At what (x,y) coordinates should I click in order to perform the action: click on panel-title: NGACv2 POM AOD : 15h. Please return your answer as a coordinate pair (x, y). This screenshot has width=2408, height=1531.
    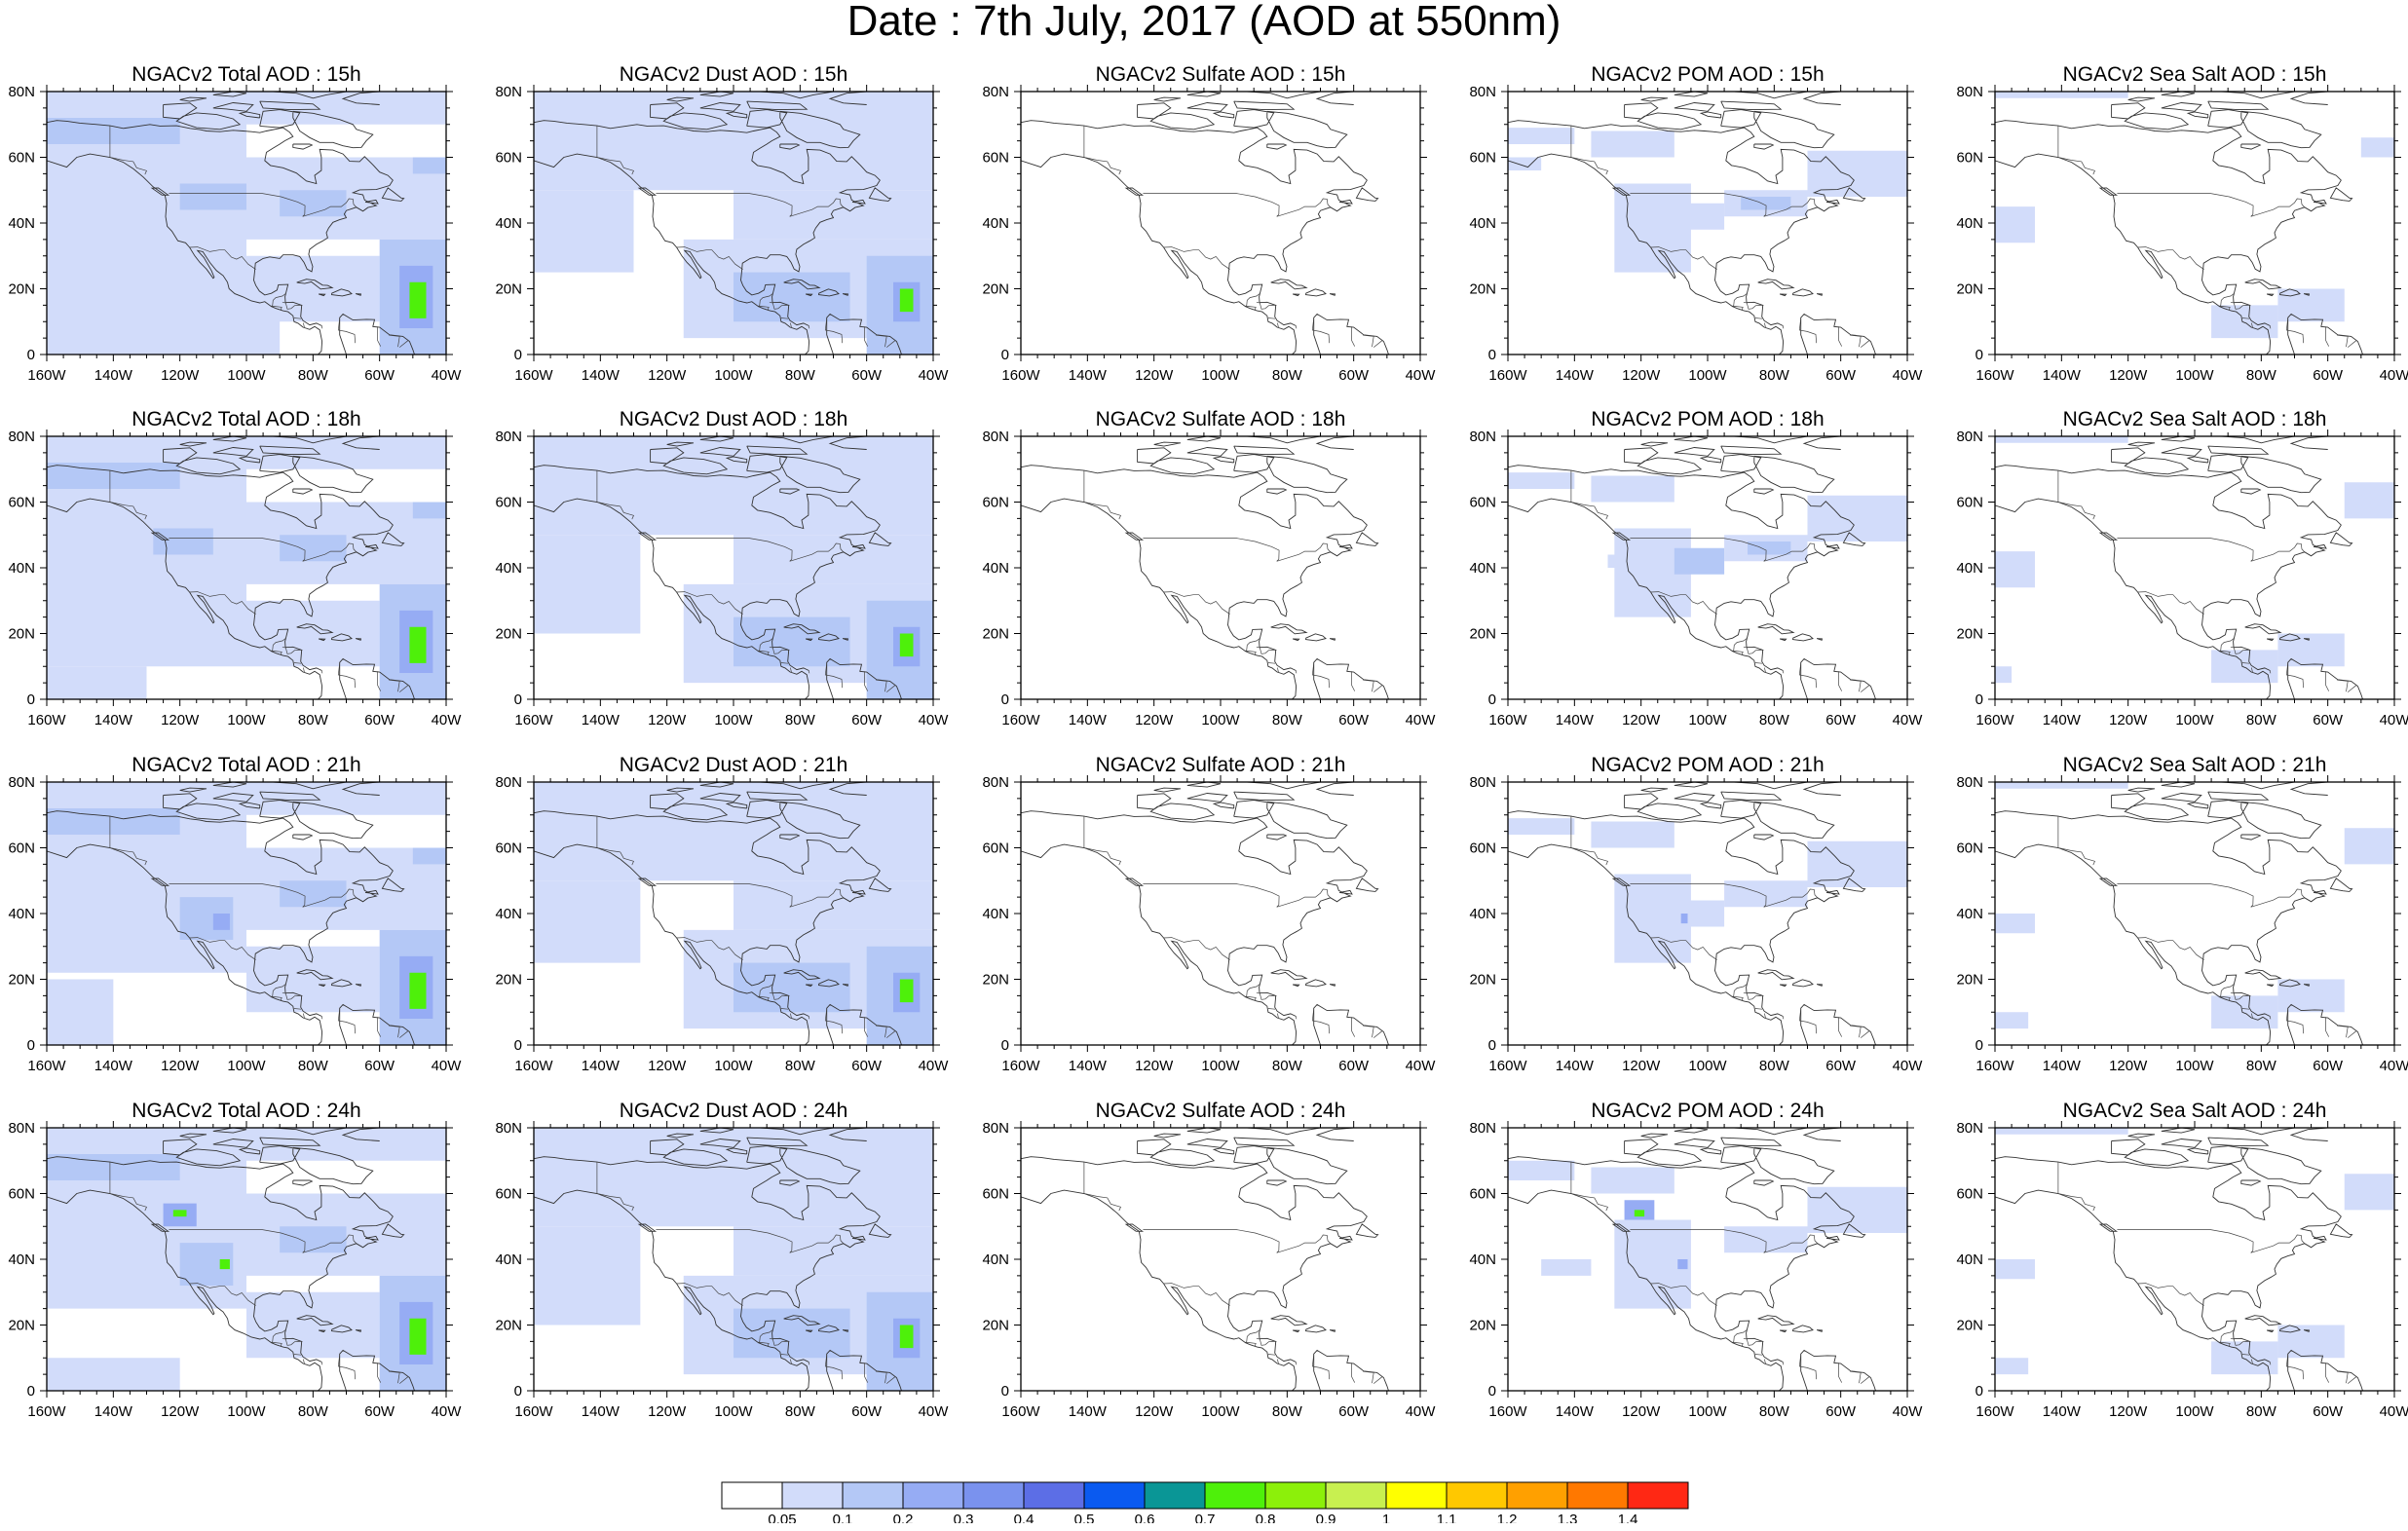
    Looking at the image, I should click on (1708, 74).